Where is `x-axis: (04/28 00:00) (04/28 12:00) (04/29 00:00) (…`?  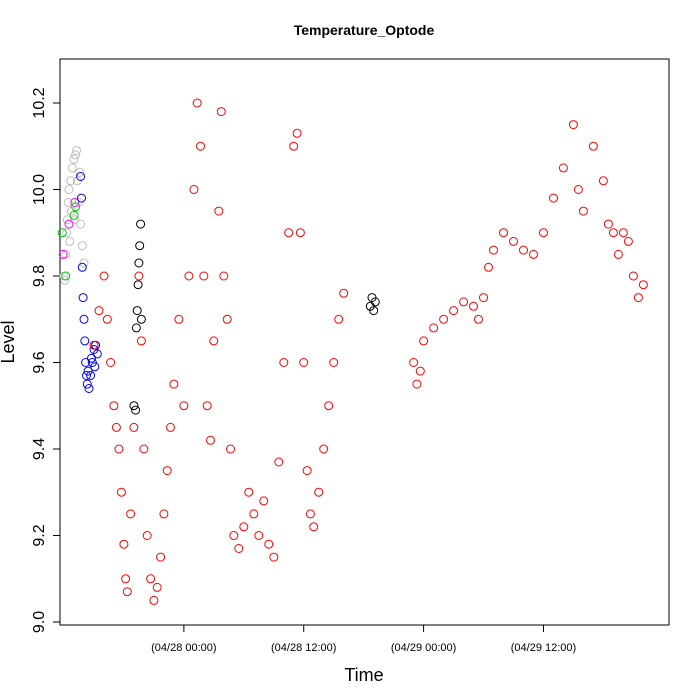 x-axis: (04/28 00:00) (04/28 12:00) (04/29 00:00) (… is located at coordinates (363, 639).